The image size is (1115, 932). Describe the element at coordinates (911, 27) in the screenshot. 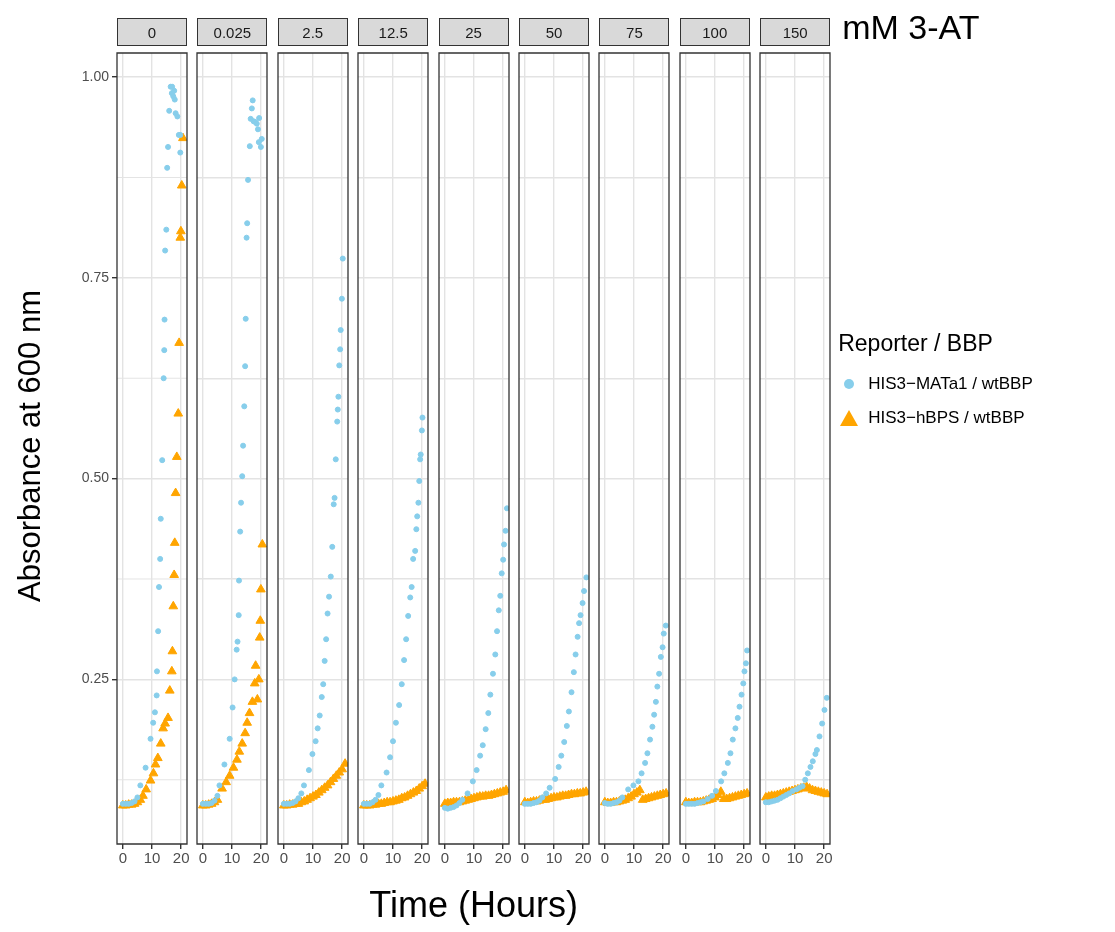

I see `text: mM 3-AT` at that location.